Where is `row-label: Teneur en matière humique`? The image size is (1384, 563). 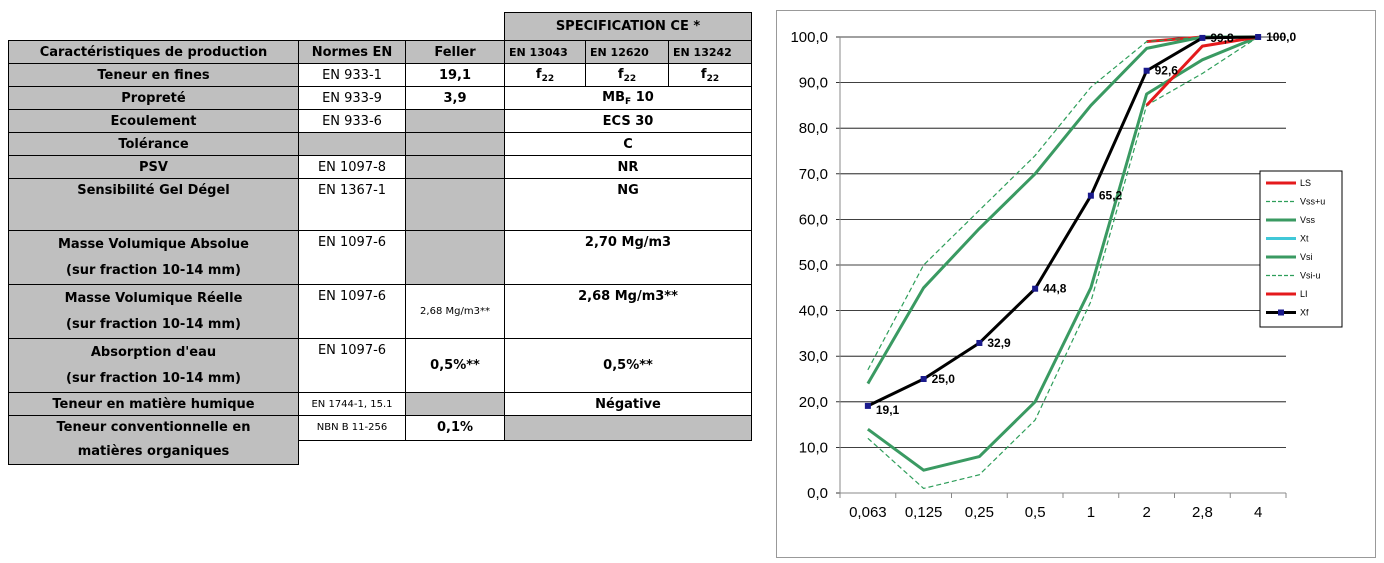 row-label: Teneur en matière humique is located at coordinates (153, 404).